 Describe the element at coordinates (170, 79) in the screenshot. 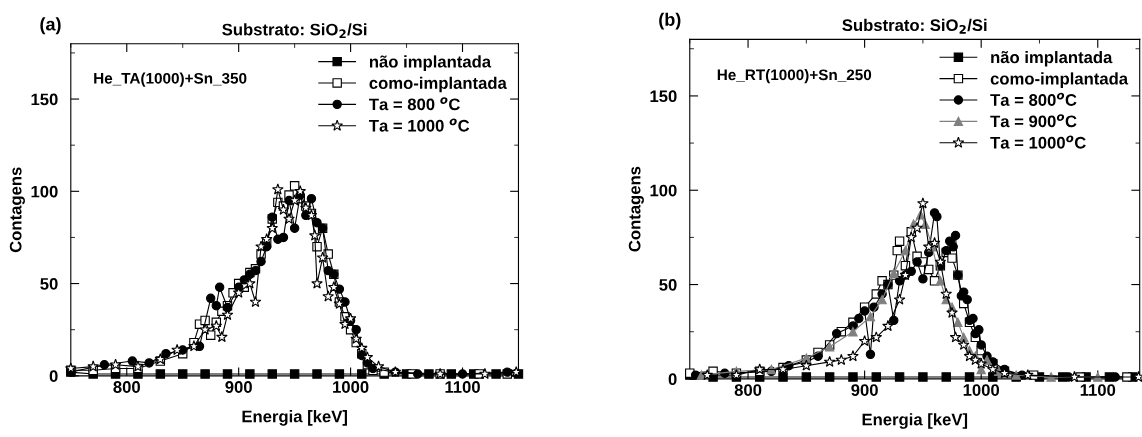

I see `annotation: He_TA(1000)+Sn_350` at that location.